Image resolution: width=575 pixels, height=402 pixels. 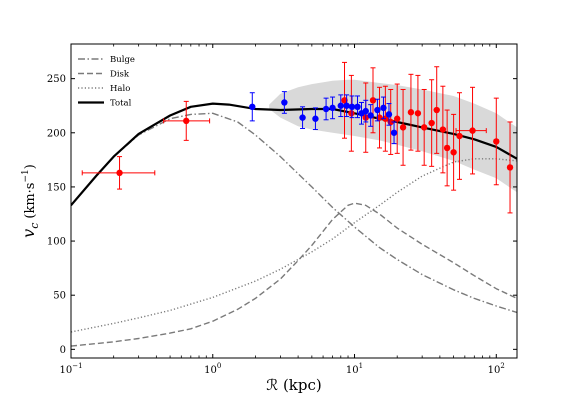 I want to click on x-tick-exp-2: 1, so click(x=361, y=366).